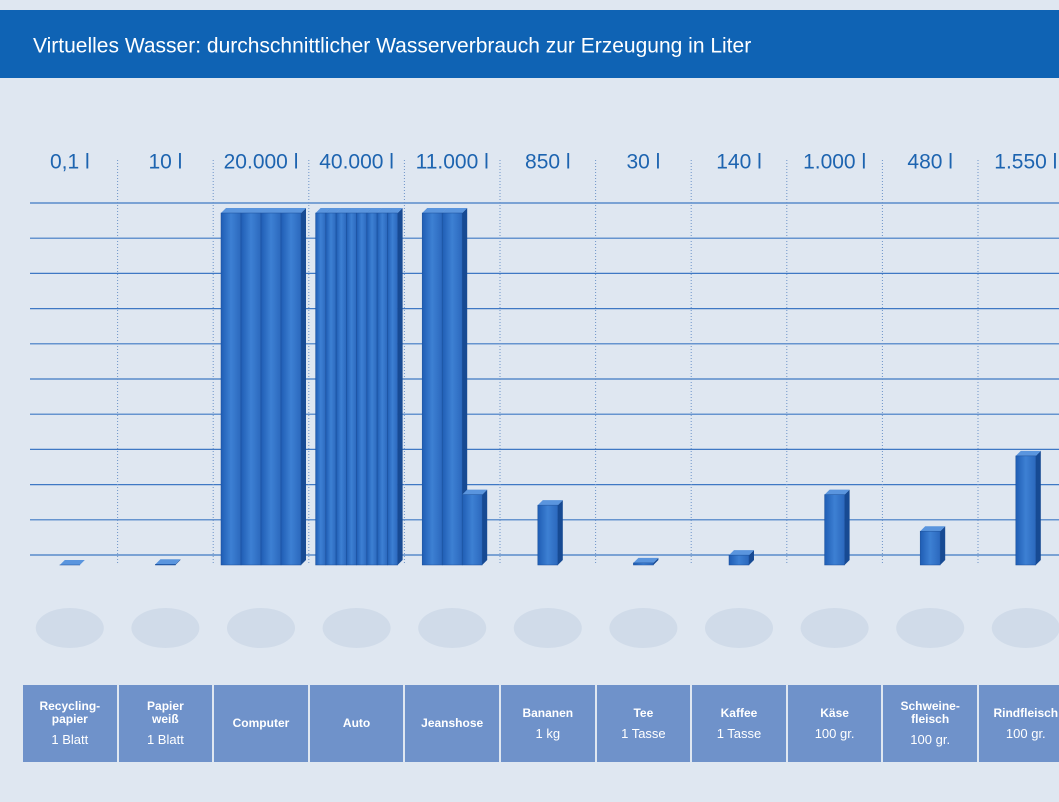  I want to click on category-label: Auto, so click(356, 723).